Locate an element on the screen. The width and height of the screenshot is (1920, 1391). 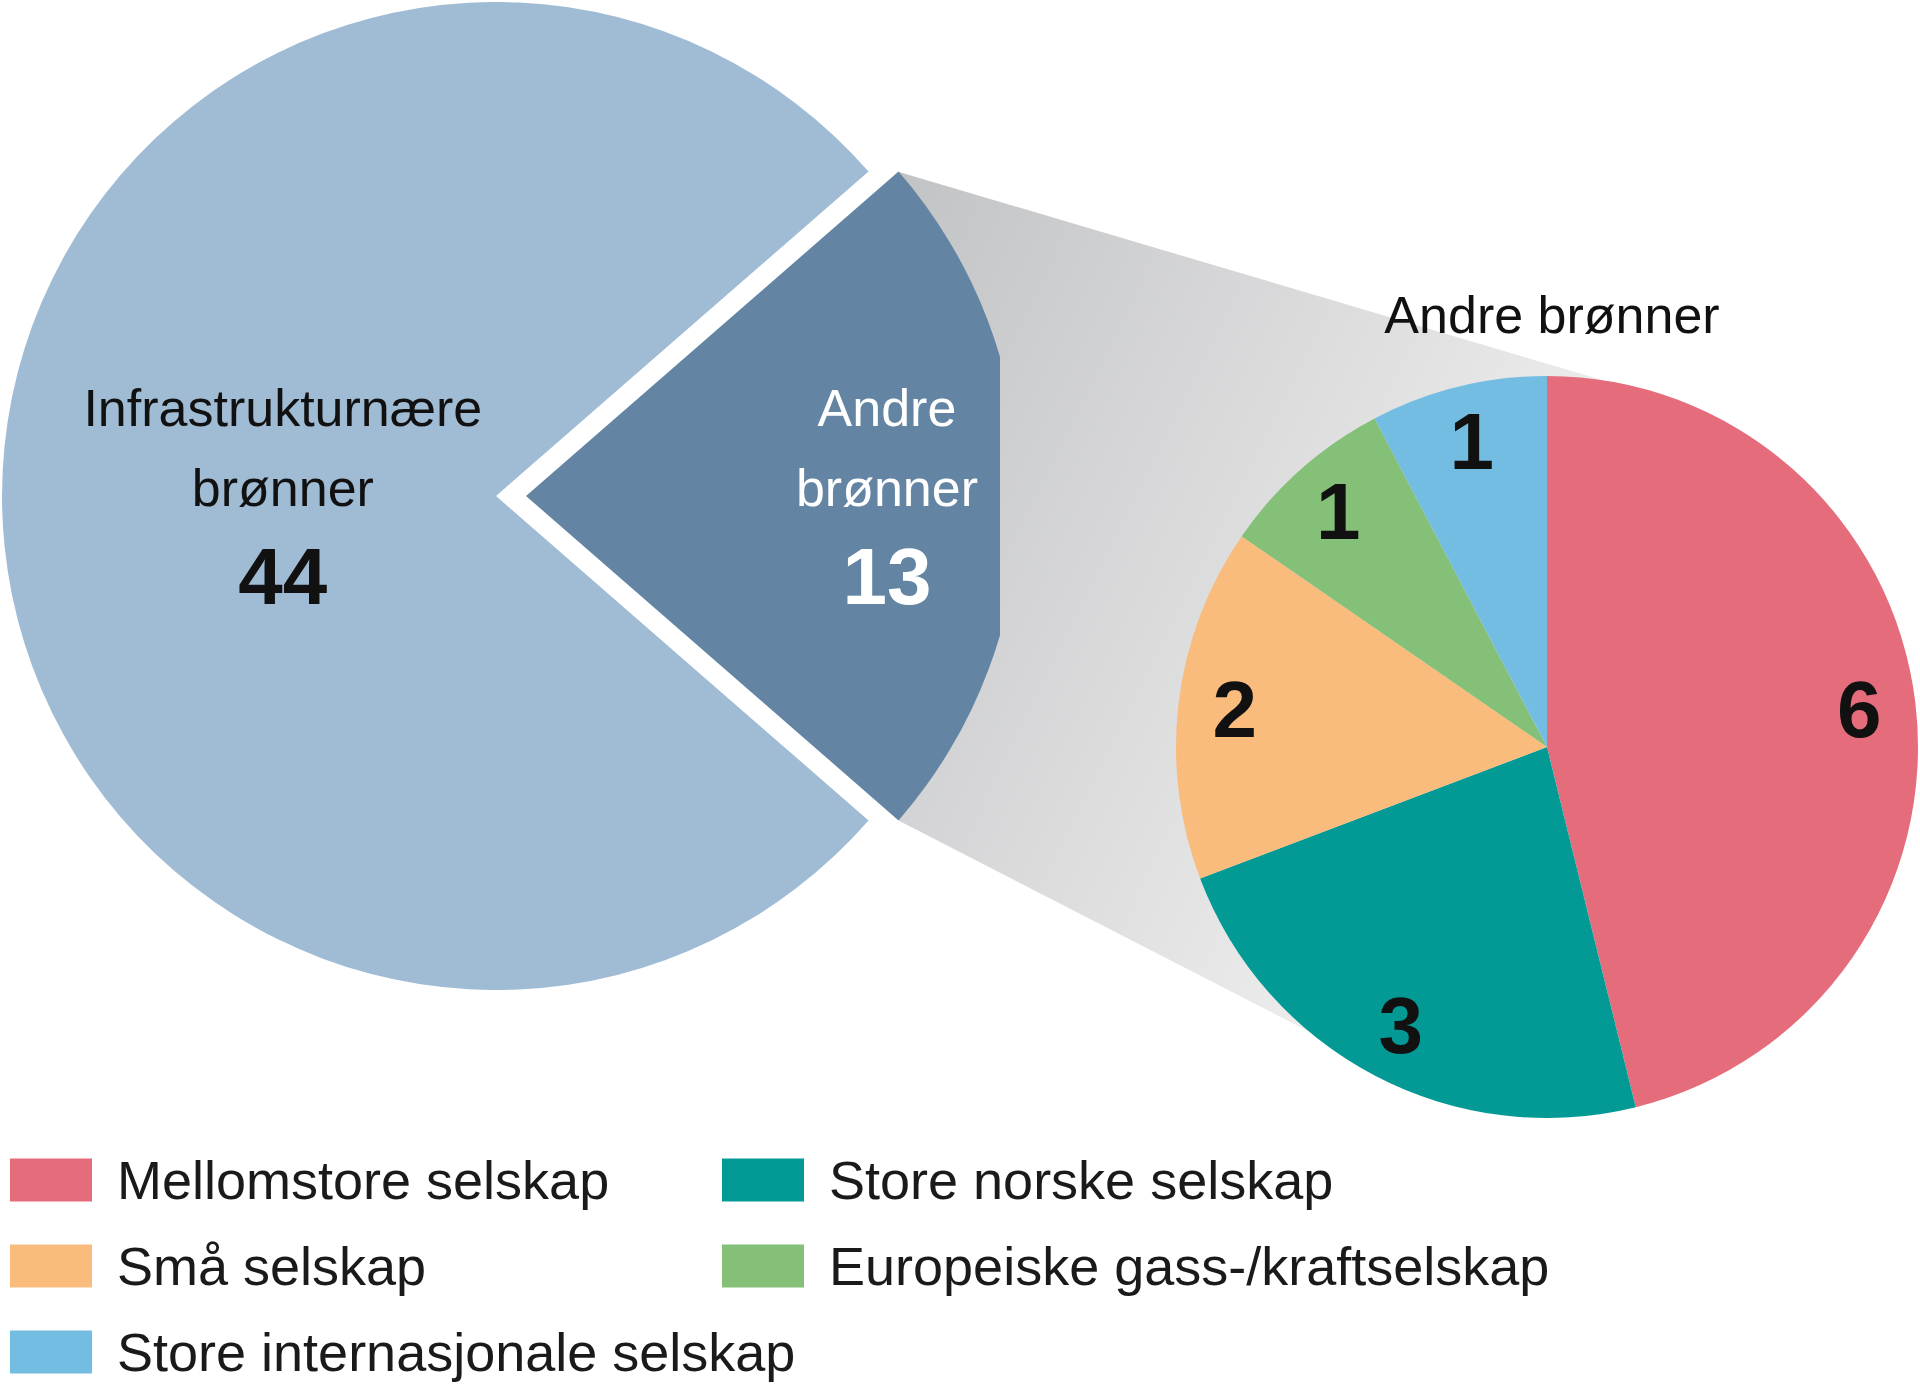
data-label: 6 is located at coordinates (1859, 709).